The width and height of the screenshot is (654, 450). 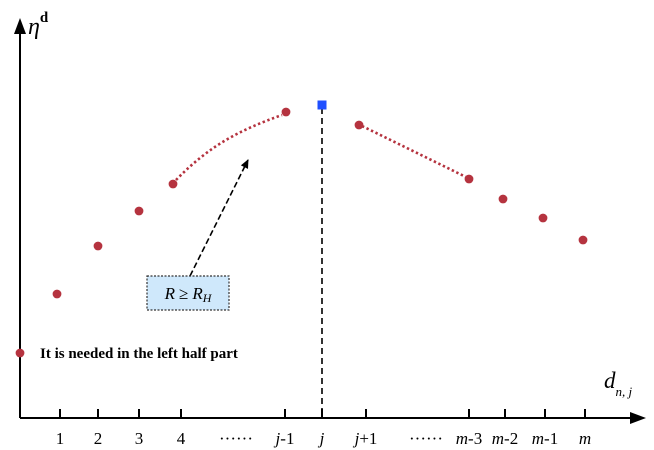 What do you see at coordinates (139, 354) in the screenshot?
I see `annotation-text: It is needed in the left half part` at bounding box center [139, 354].